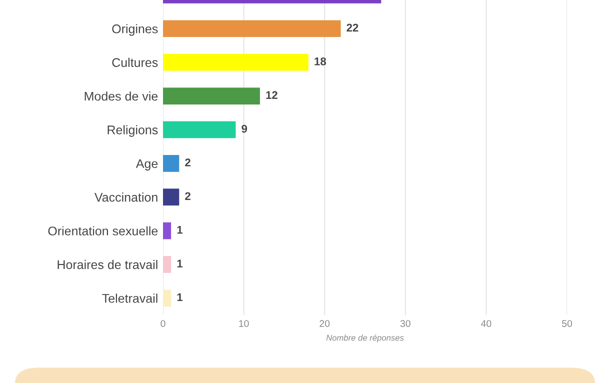 The height and width of the screenshot is (383, 611). What do you see at coordinates (121, 96) in the screenshot?
I see `y-tick-label: Modes de vie` at bounding box center [121, 96].